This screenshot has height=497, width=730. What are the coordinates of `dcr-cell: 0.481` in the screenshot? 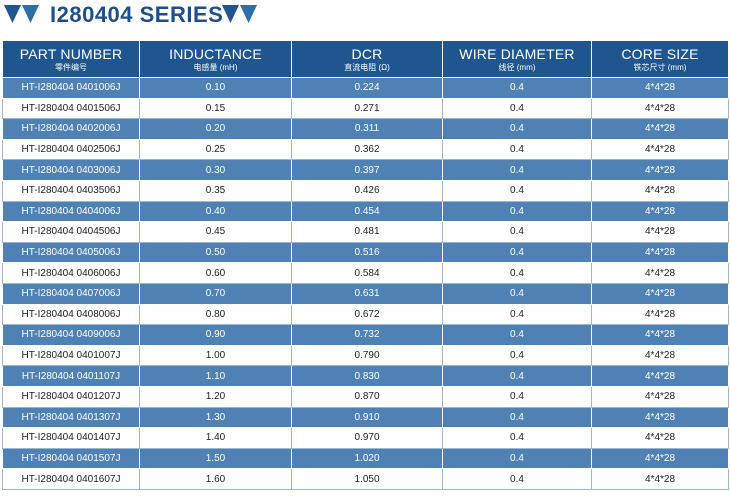 It's located at (367, 232).